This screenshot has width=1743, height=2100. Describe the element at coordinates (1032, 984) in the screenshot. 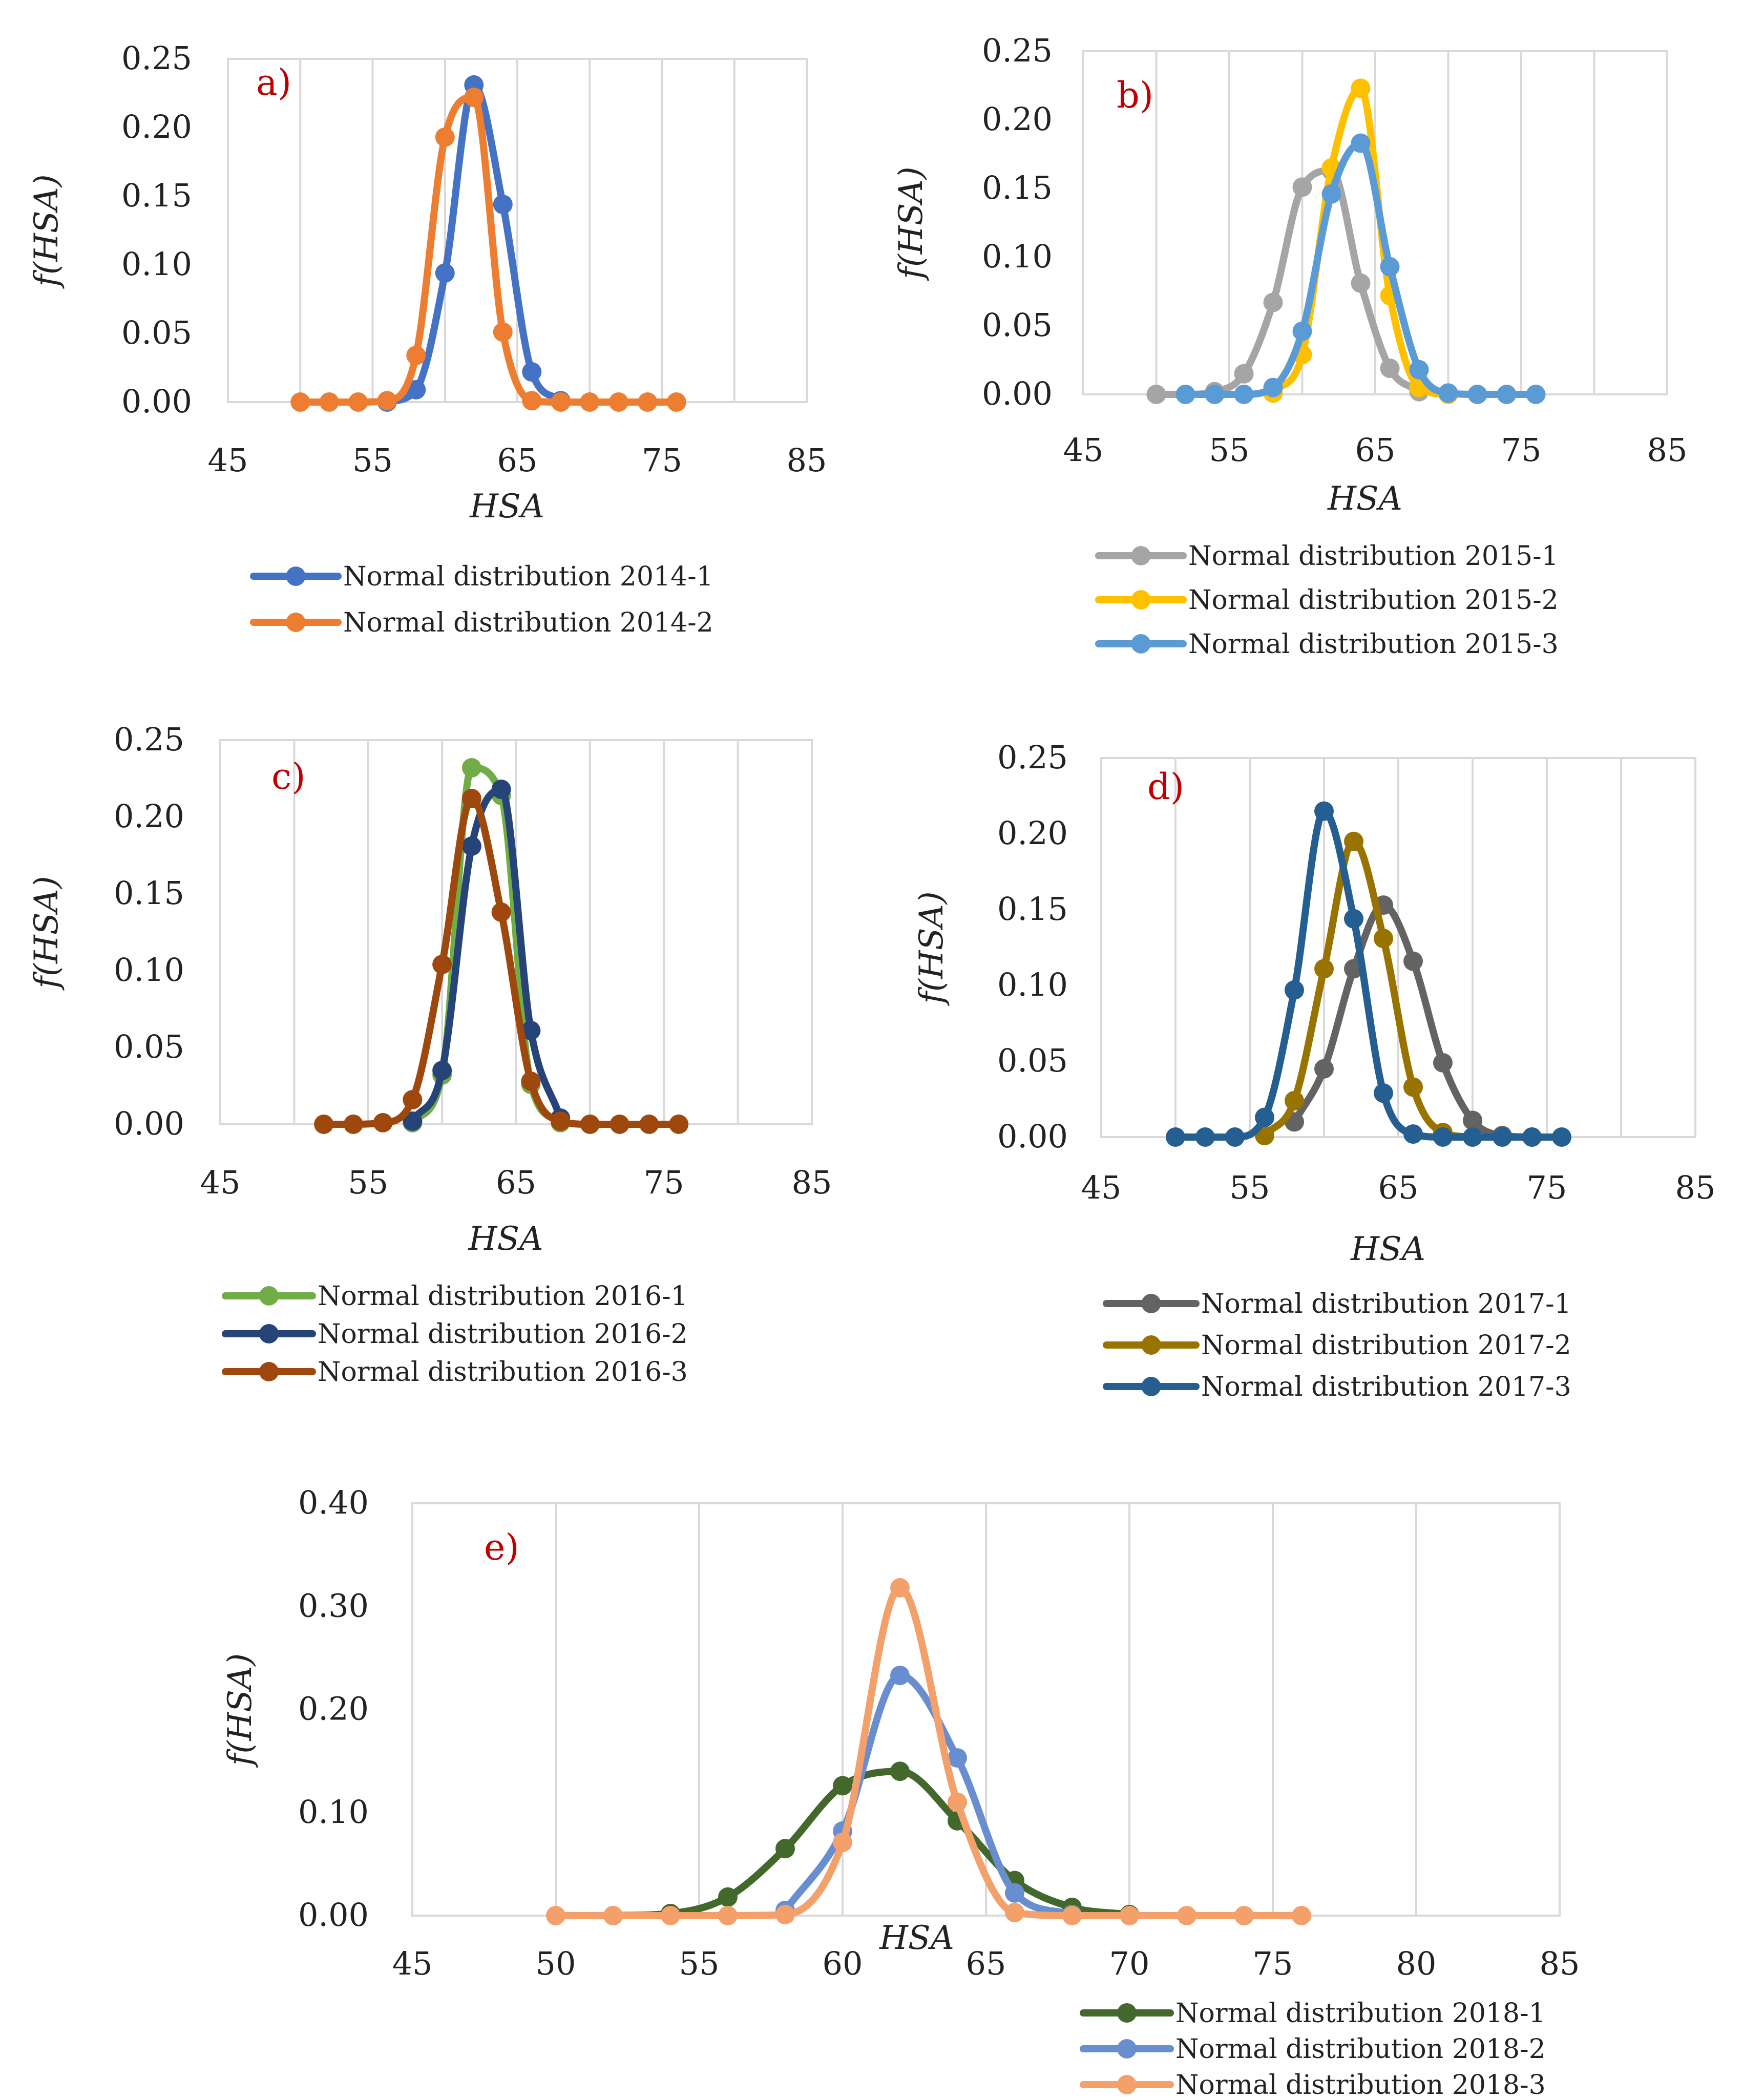

I see `y-tick-label: 0.10` at that location.